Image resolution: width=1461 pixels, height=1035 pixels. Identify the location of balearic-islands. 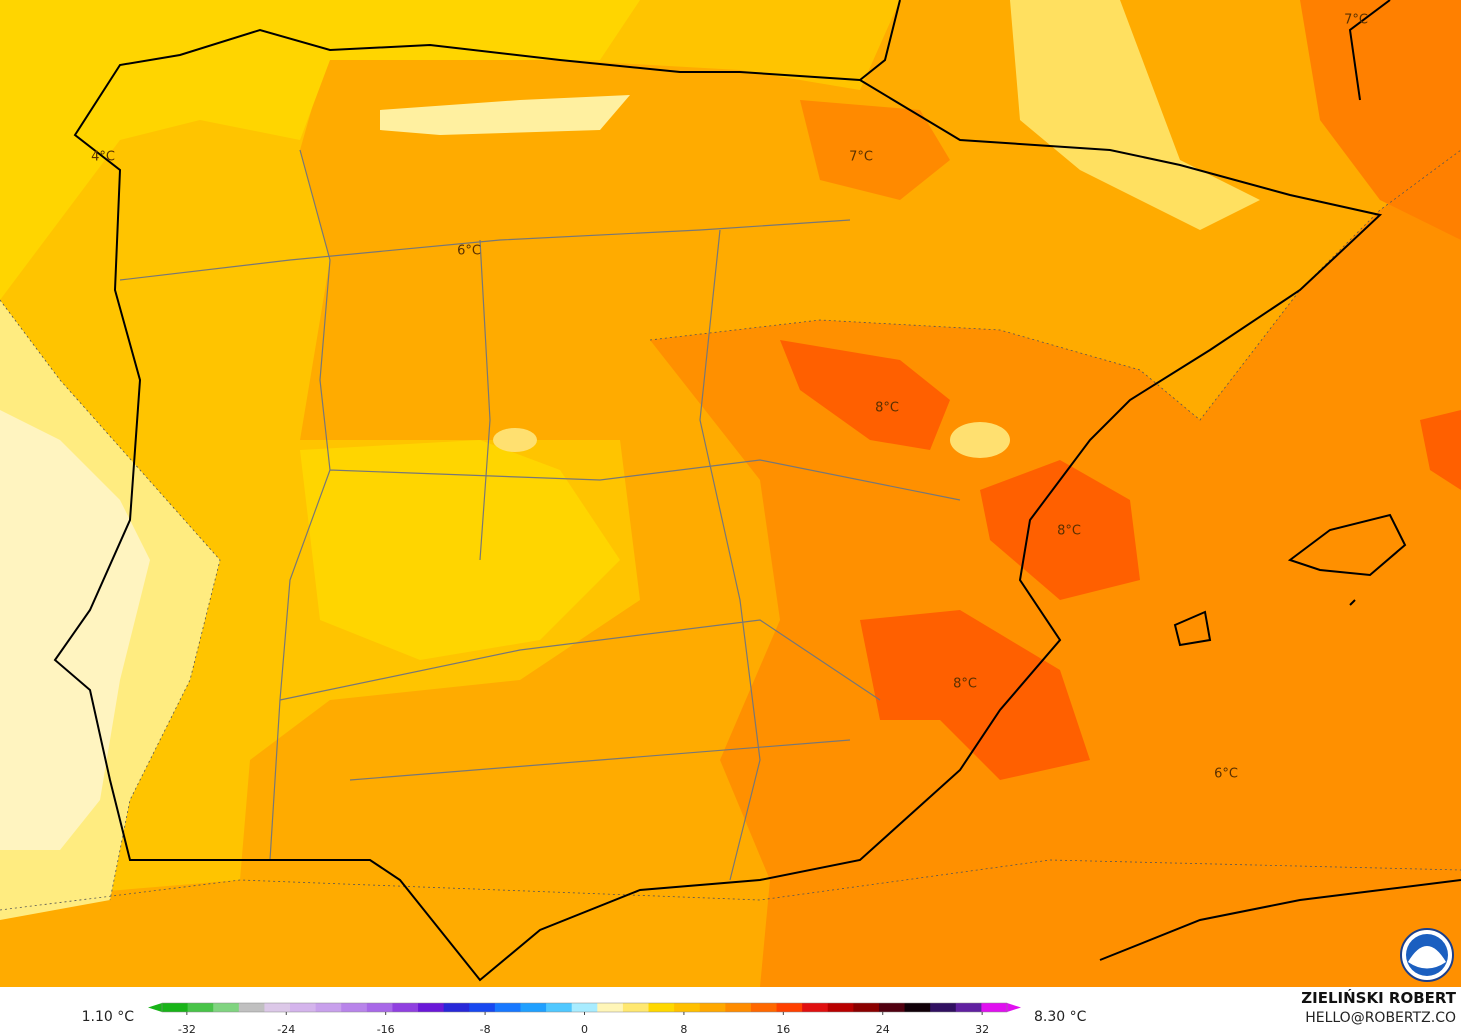
(1290, 580).